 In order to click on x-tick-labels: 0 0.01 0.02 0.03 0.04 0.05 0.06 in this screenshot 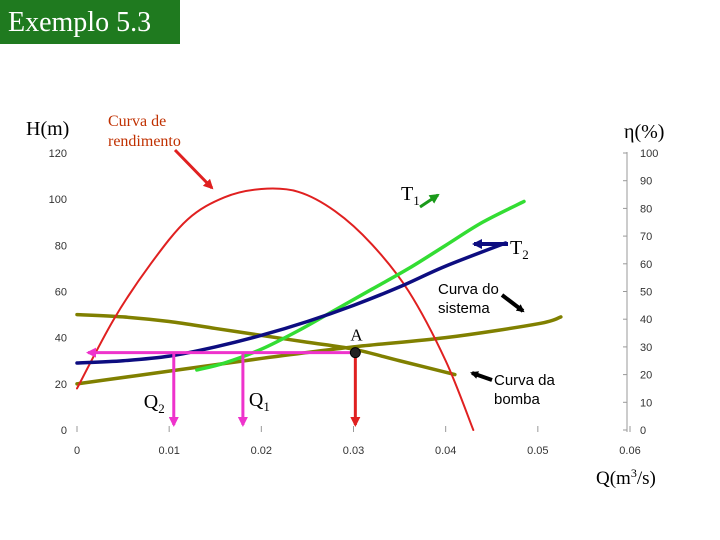, I will do `click(357, 441)`.